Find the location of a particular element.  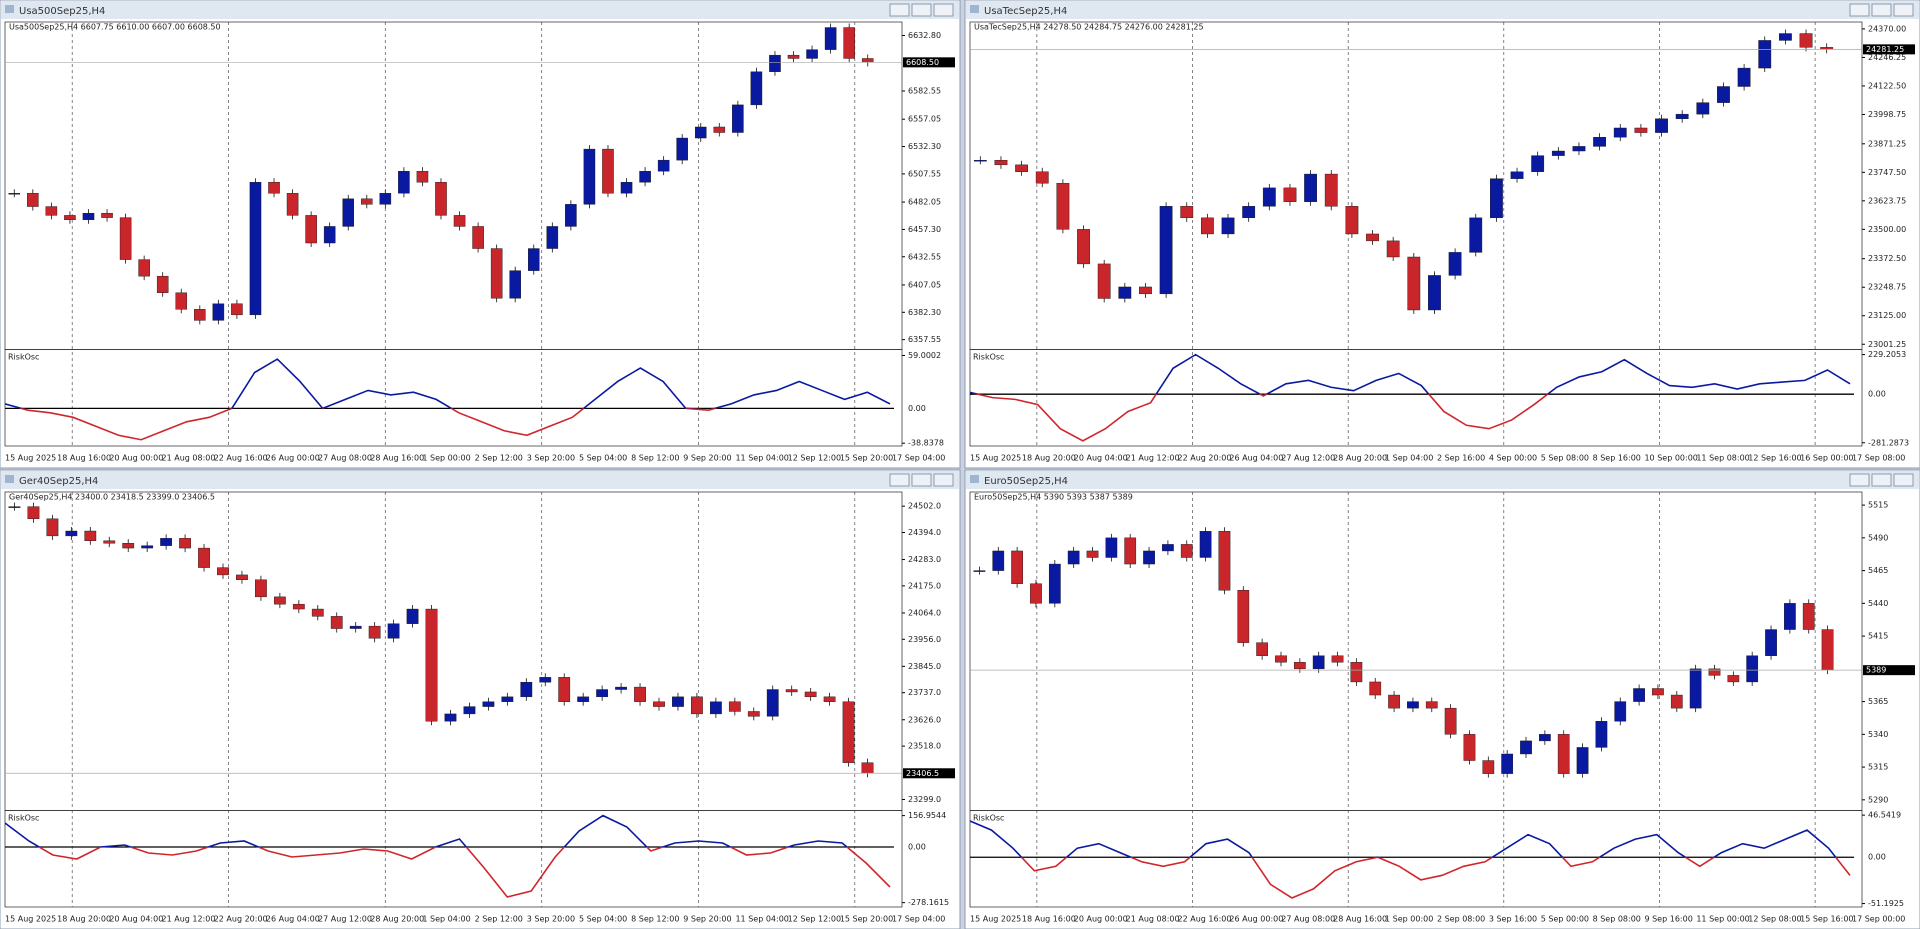

y-tick-label: 6632.80 is located at coordinates (924, 35).